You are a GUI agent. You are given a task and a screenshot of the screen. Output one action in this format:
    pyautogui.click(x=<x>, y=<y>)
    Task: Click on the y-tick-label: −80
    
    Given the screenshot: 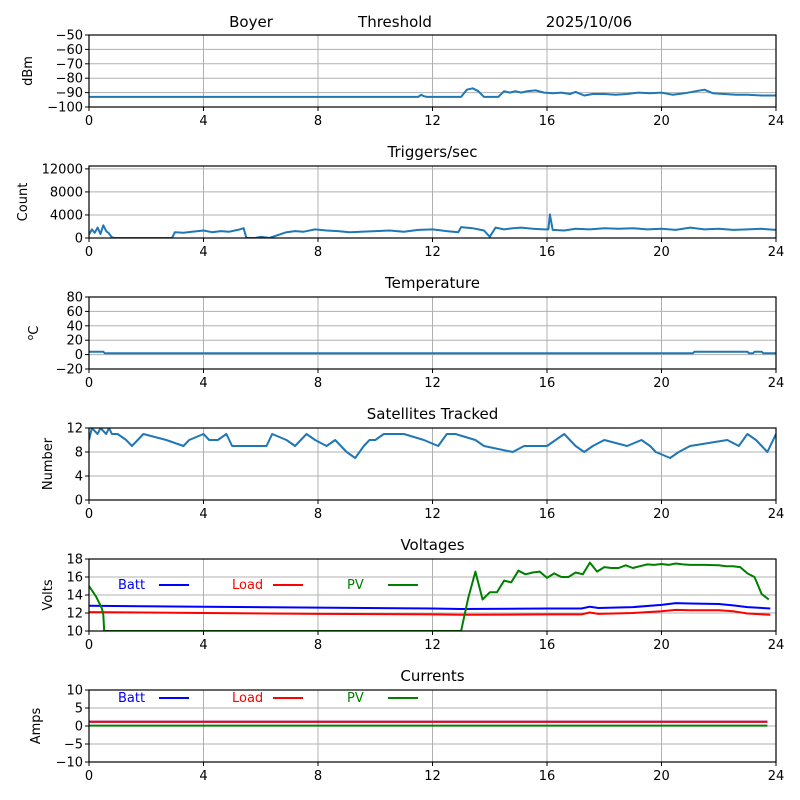 What is the action you would take?
    pyautogui.click(x=69, y=79)
    